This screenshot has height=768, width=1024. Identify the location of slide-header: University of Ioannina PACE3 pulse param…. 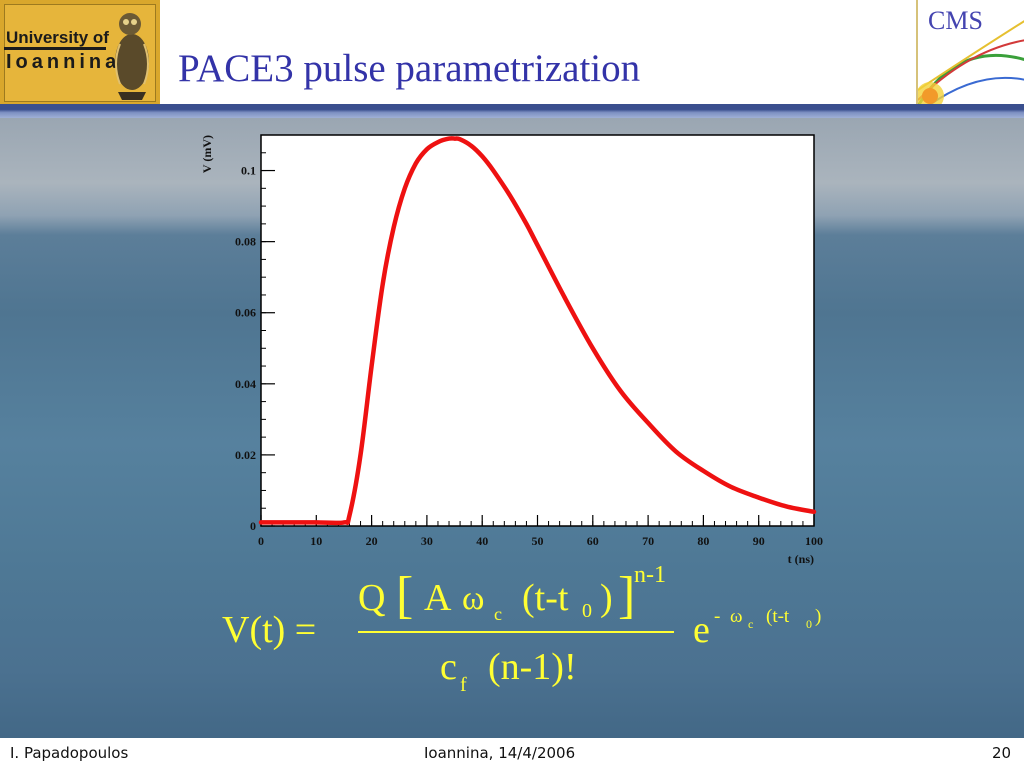
(512, 55).